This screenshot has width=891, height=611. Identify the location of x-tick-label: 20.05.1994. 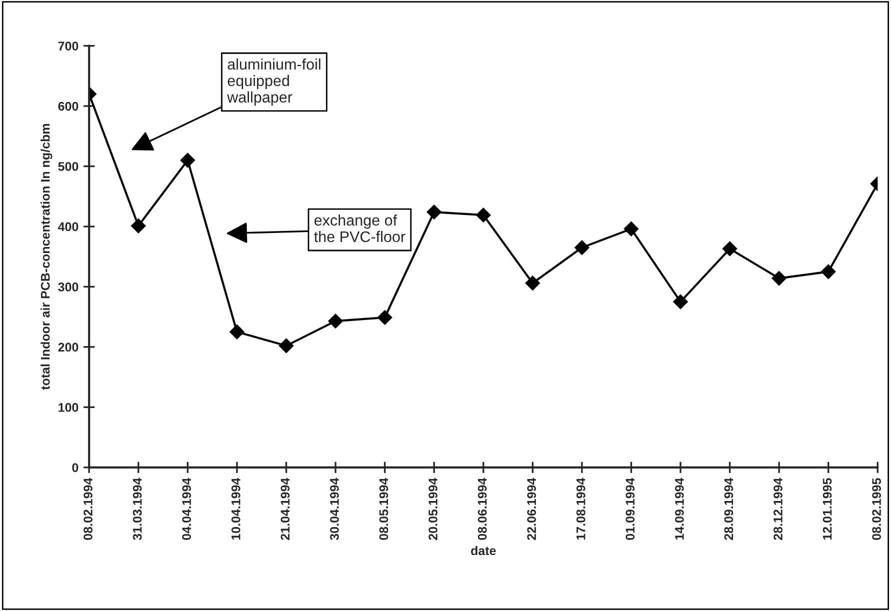
(433, 509).